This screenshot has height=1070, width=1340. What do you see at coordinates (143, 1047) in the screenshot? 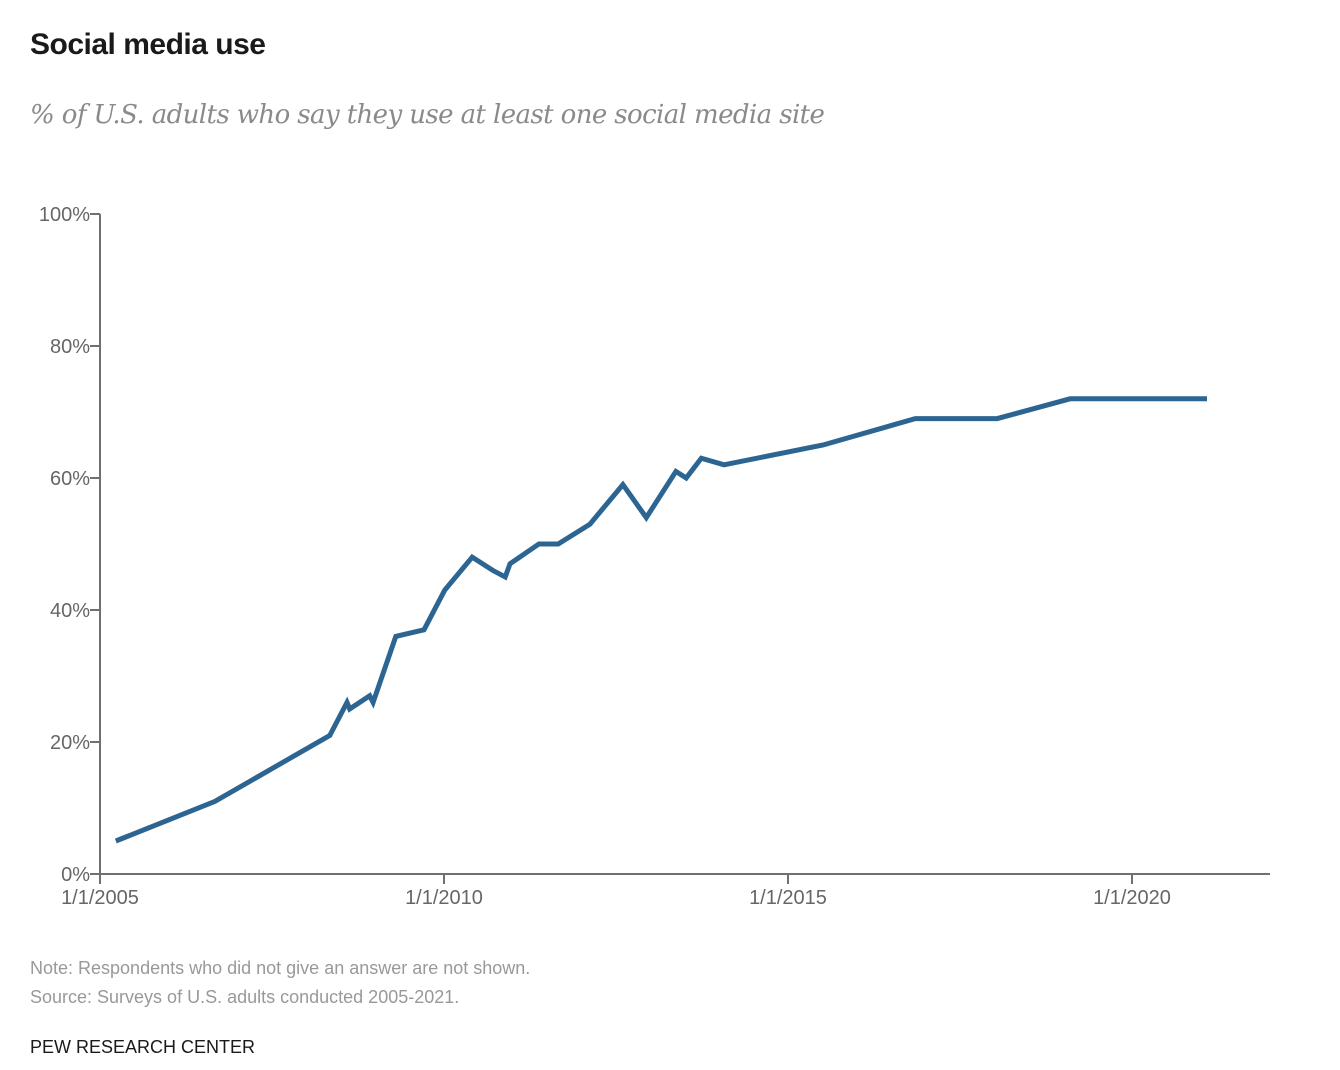
I see `brand-label: PEW RESEARCH CENTER` at bounding box center [143, 1047].